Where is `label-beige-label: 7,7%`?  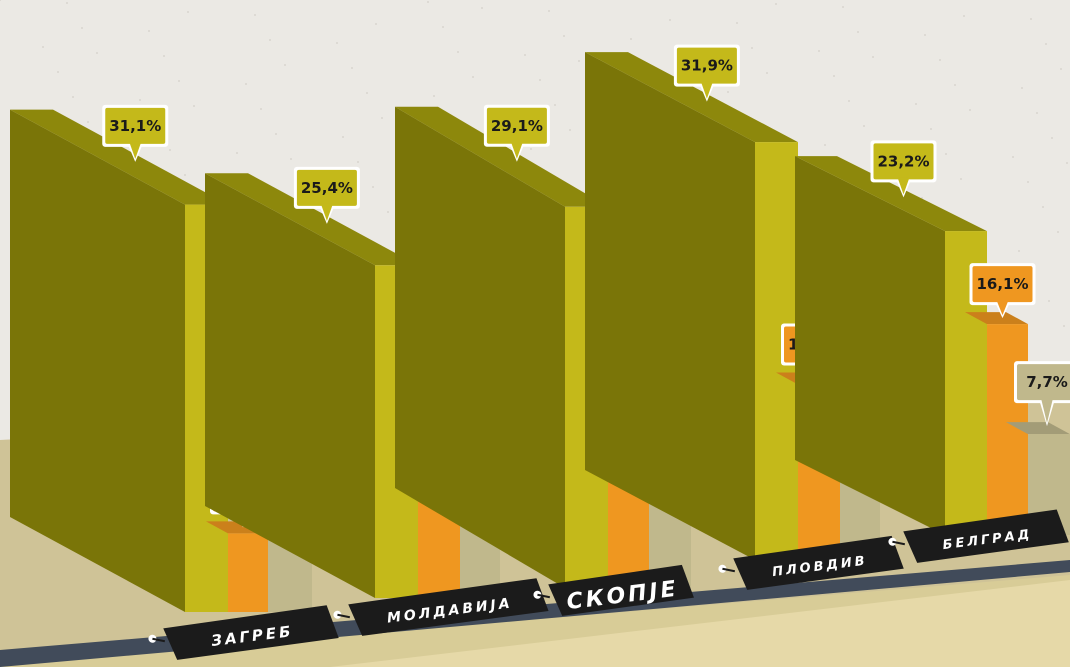 label-beige-label: 7,7% is located at coordinates (1047, 382).